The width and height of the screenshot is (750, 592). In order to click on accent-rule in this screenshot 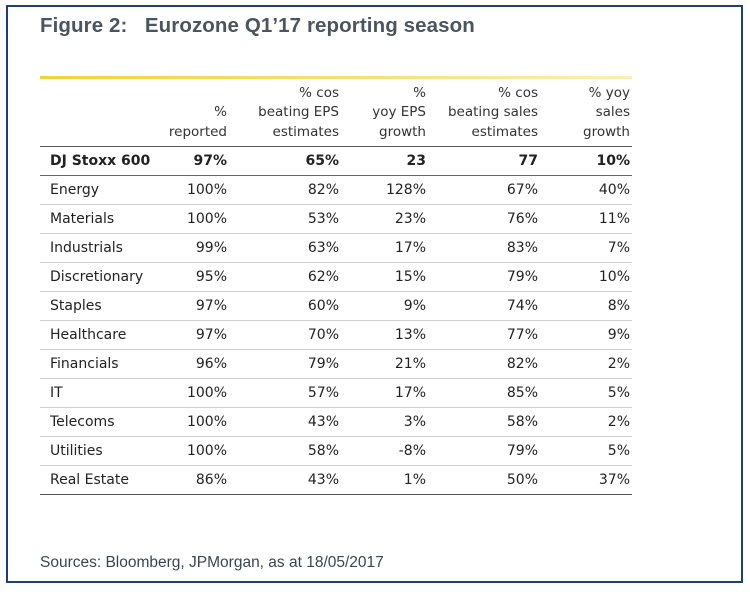, I will do `click(336, 77)`.